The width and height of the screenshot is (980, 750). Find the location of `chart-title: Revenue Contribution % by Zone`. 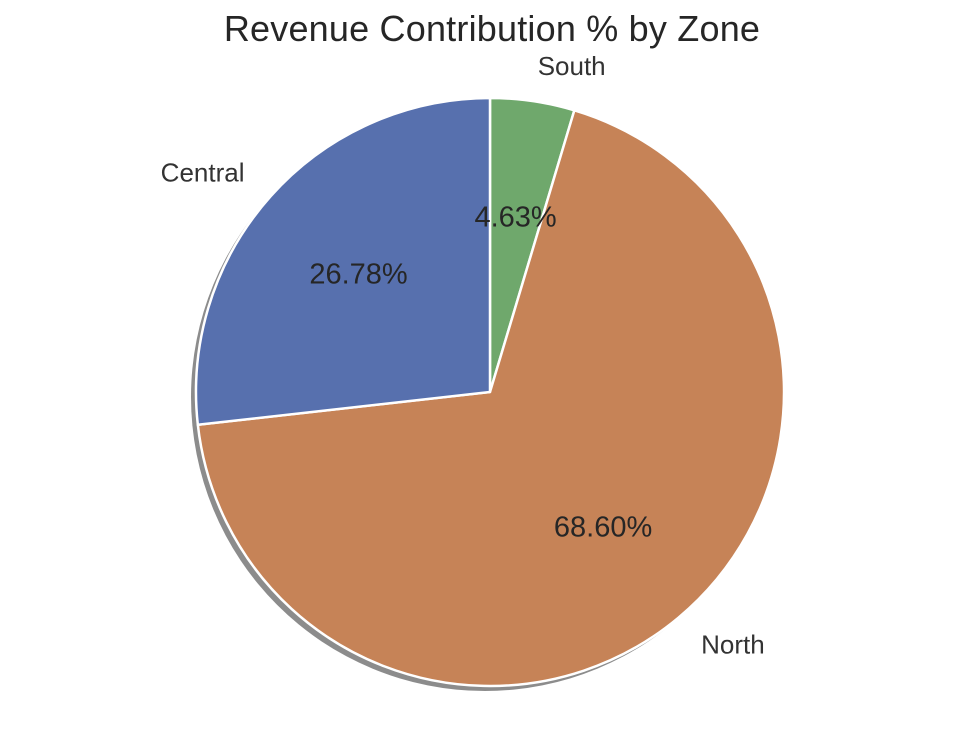

chart-title: Revenue Contribution % by Zone is located at coordinates (492, 28).